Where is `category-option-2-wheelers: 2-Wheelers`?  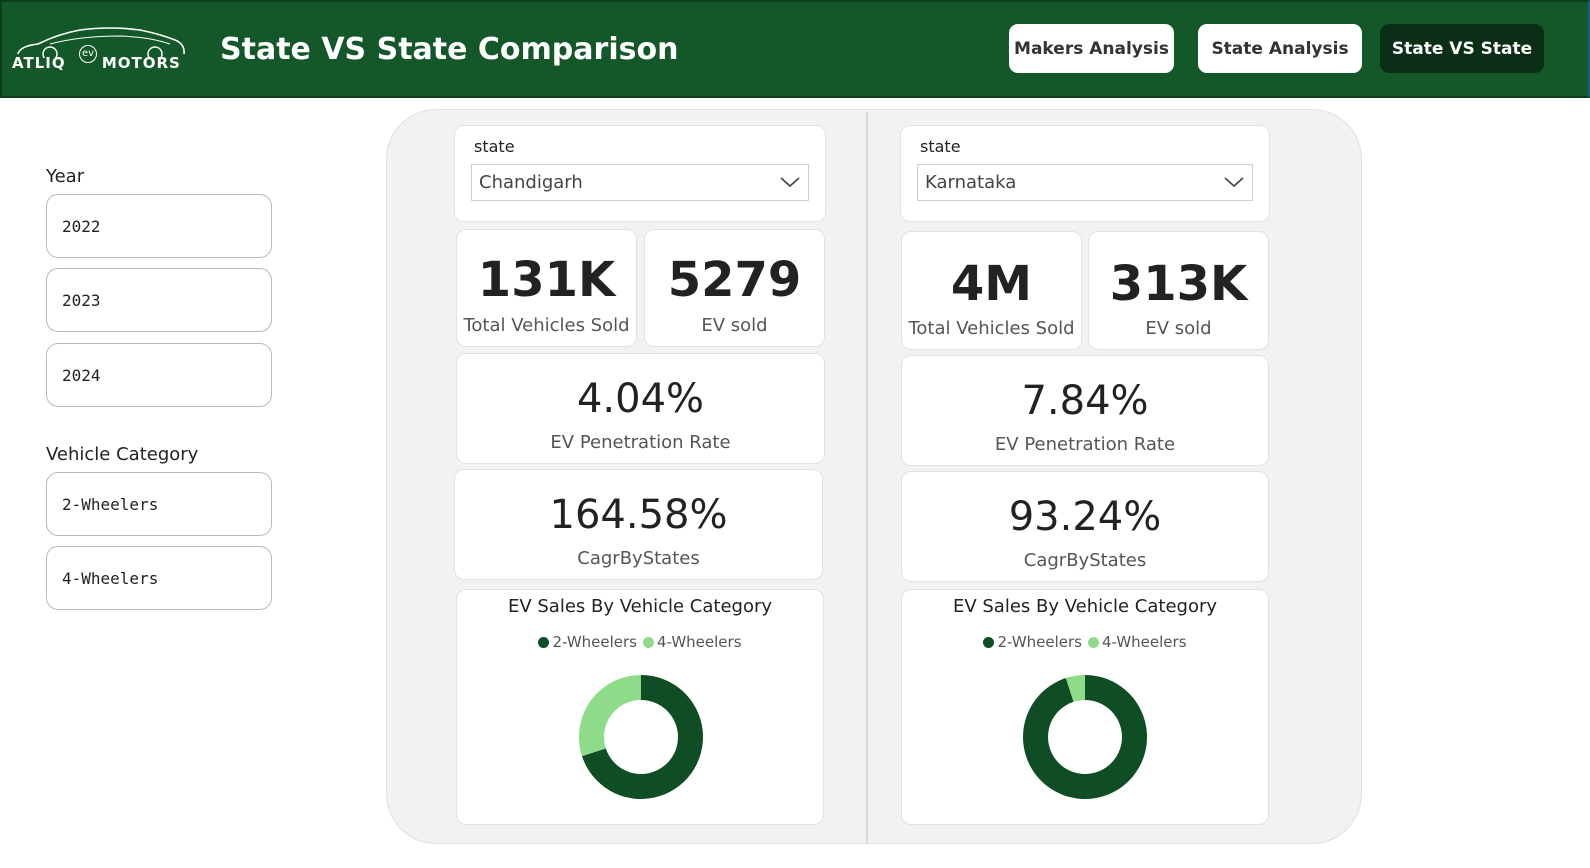 category-option-2-wheelers: 2-Wheelers is located at coordinates (159, 504).